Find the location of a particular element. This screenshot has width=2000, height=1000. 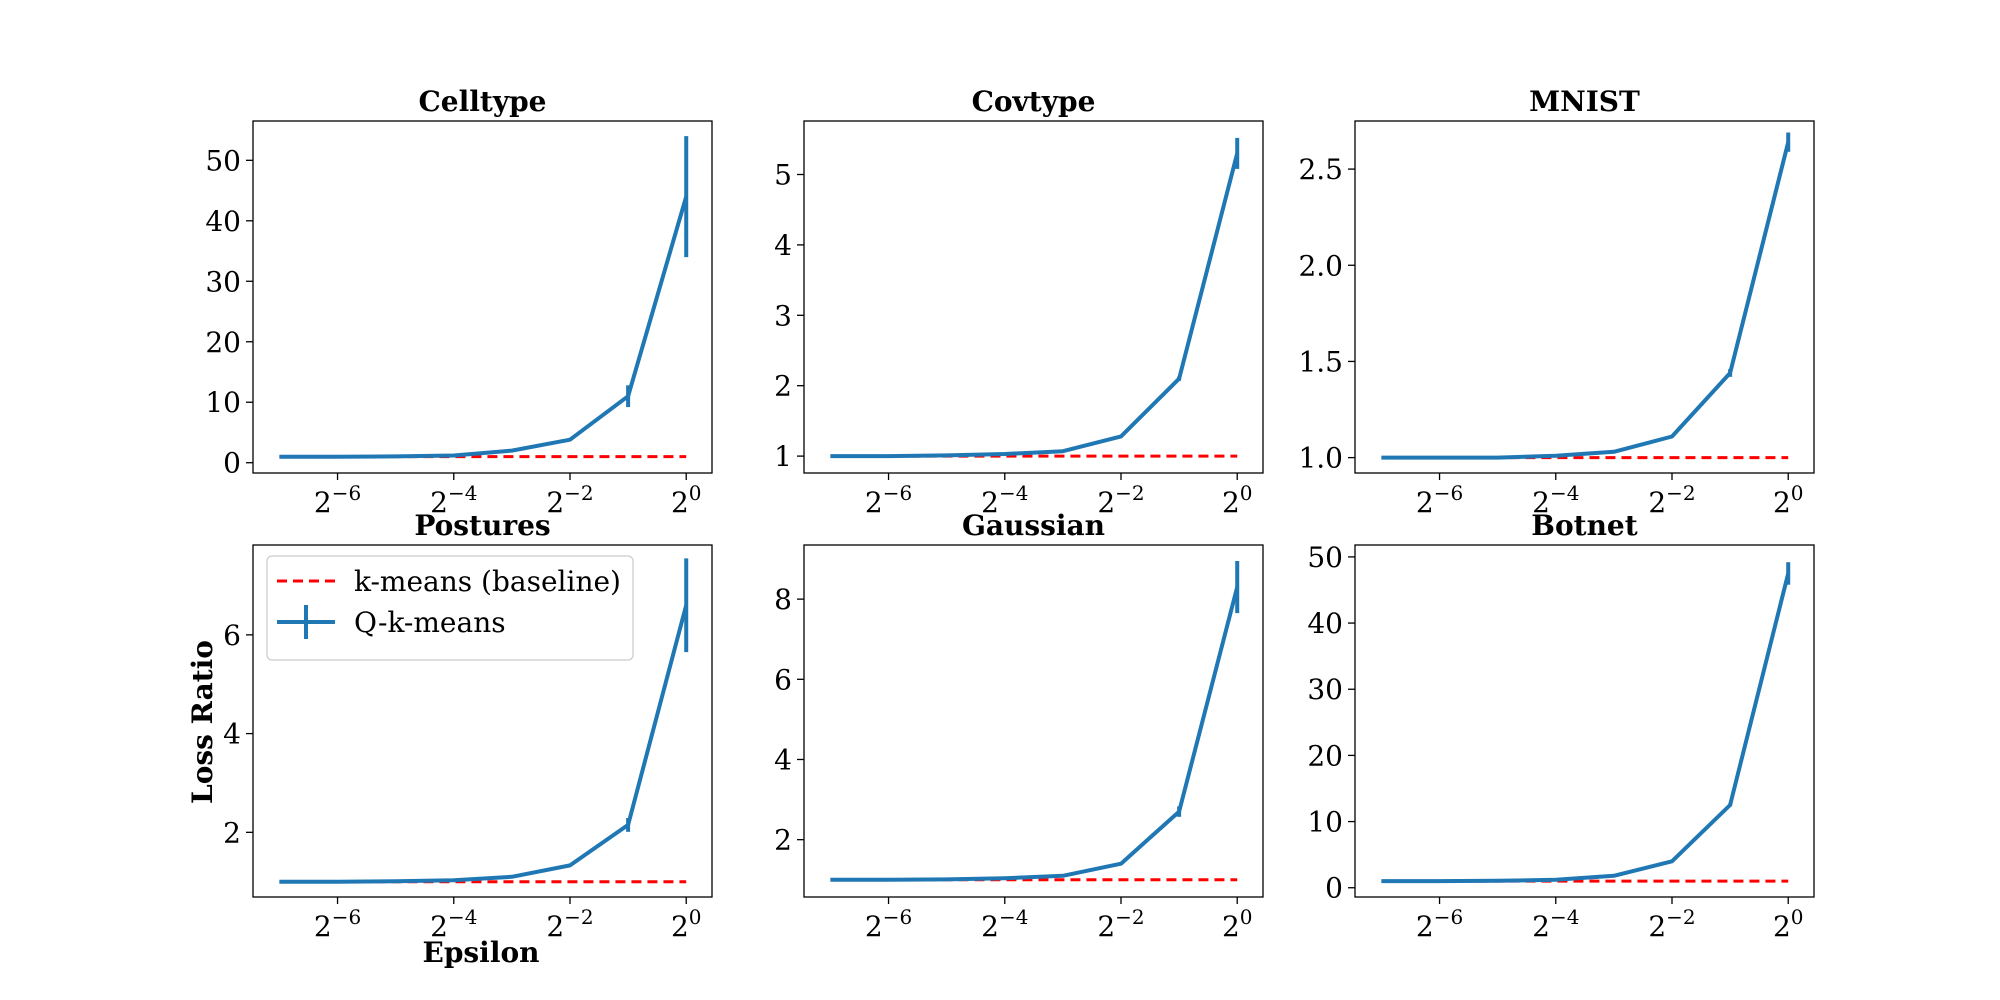

legend: k-means (baseline) Q-k-means is located at coordinates (450, 608).